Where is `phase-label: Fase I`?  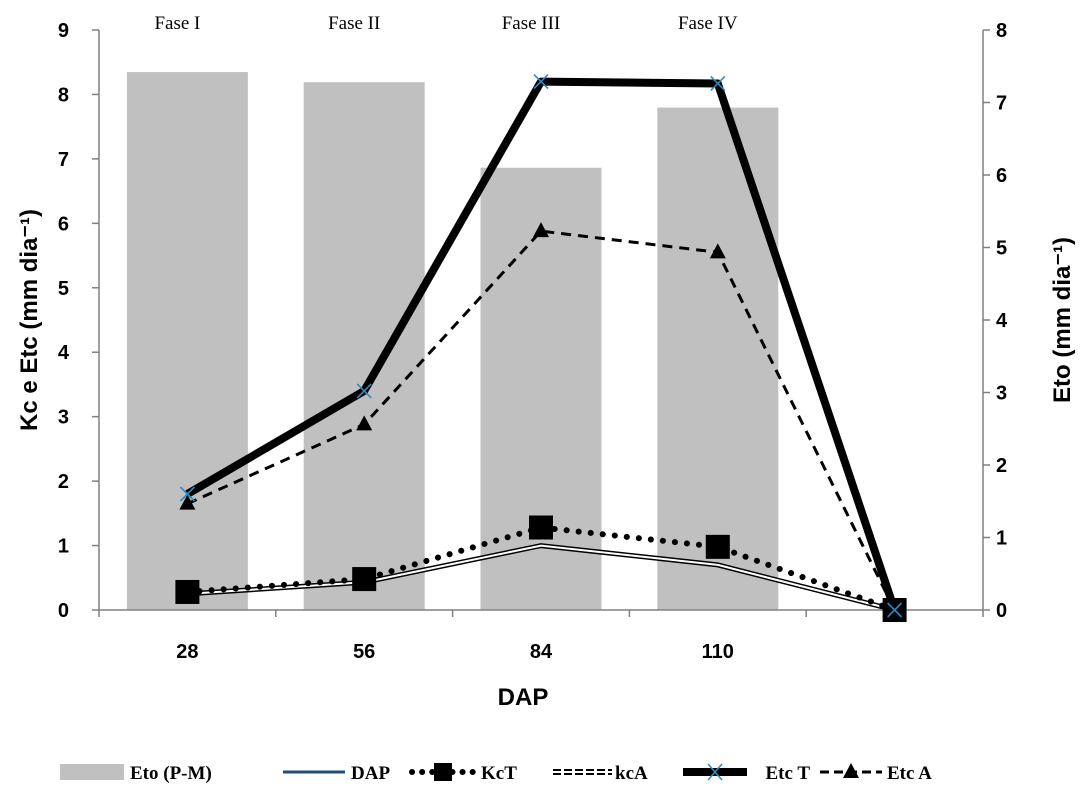
phase-label: Fase I is located at coordinates (177, 23).